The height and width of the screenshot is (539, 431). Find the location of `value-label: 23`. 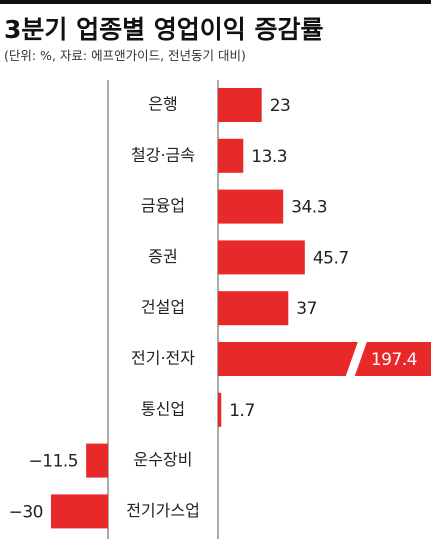

value-label: 23 is located at coordinates (280, 106).